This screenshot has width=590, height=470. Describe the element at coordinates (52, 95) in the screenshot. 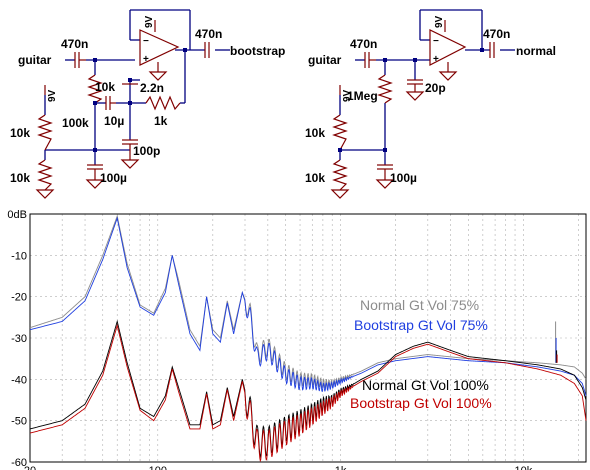

I see `bias-supply-label: 9V` at that location.